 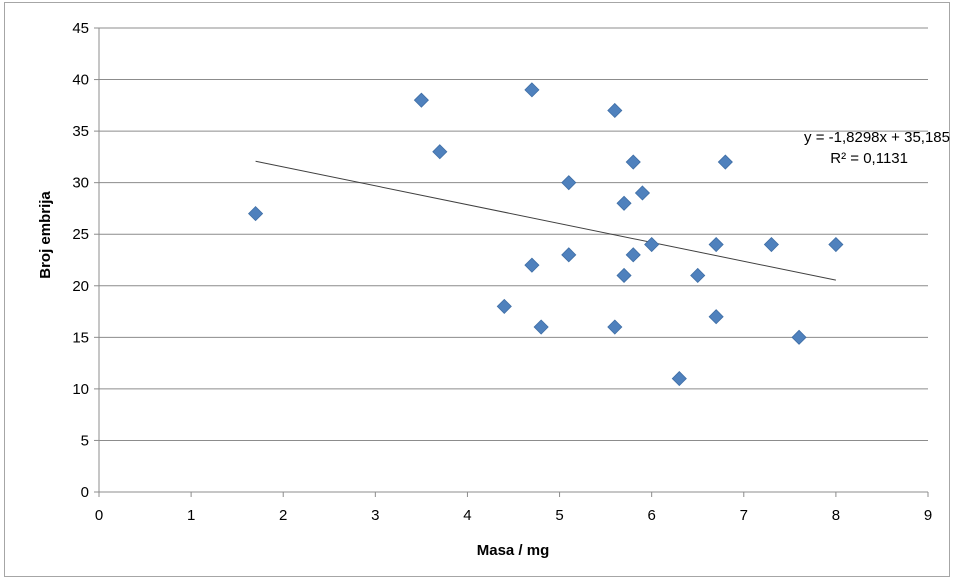 I want to click on y-tick-label: 20, so click(x=80, y=286).